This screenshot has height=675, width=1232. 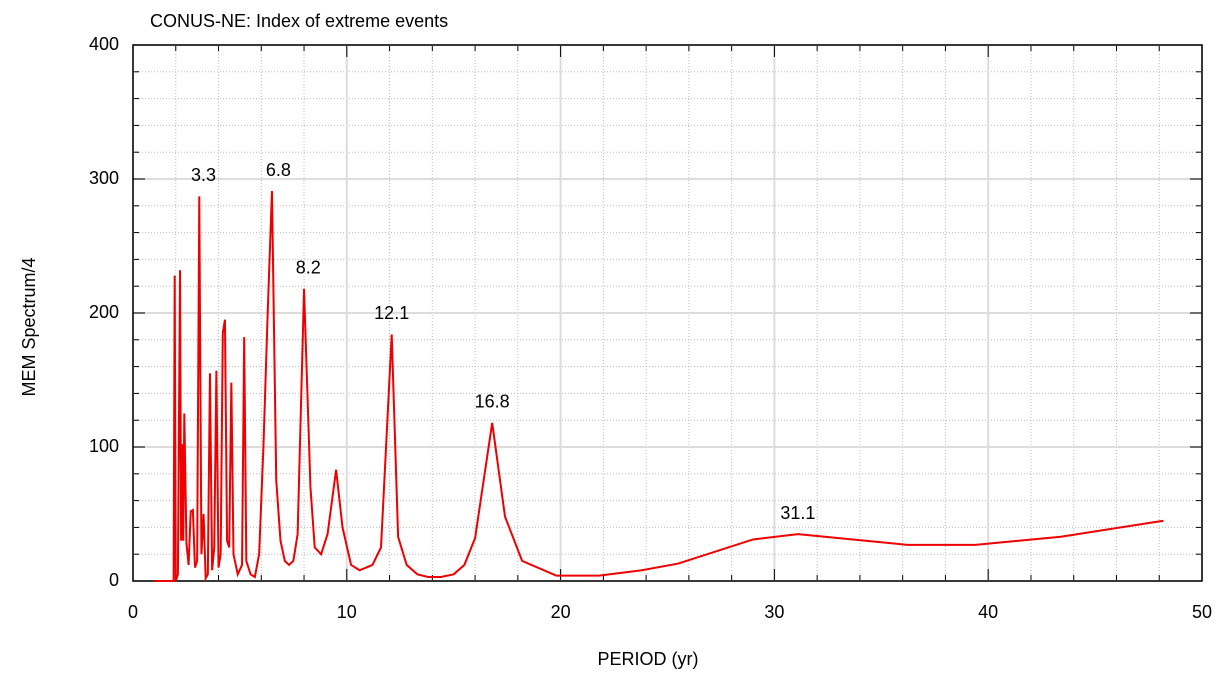 I want to click on y-tick-label: 400, so click(x=104, y=44).